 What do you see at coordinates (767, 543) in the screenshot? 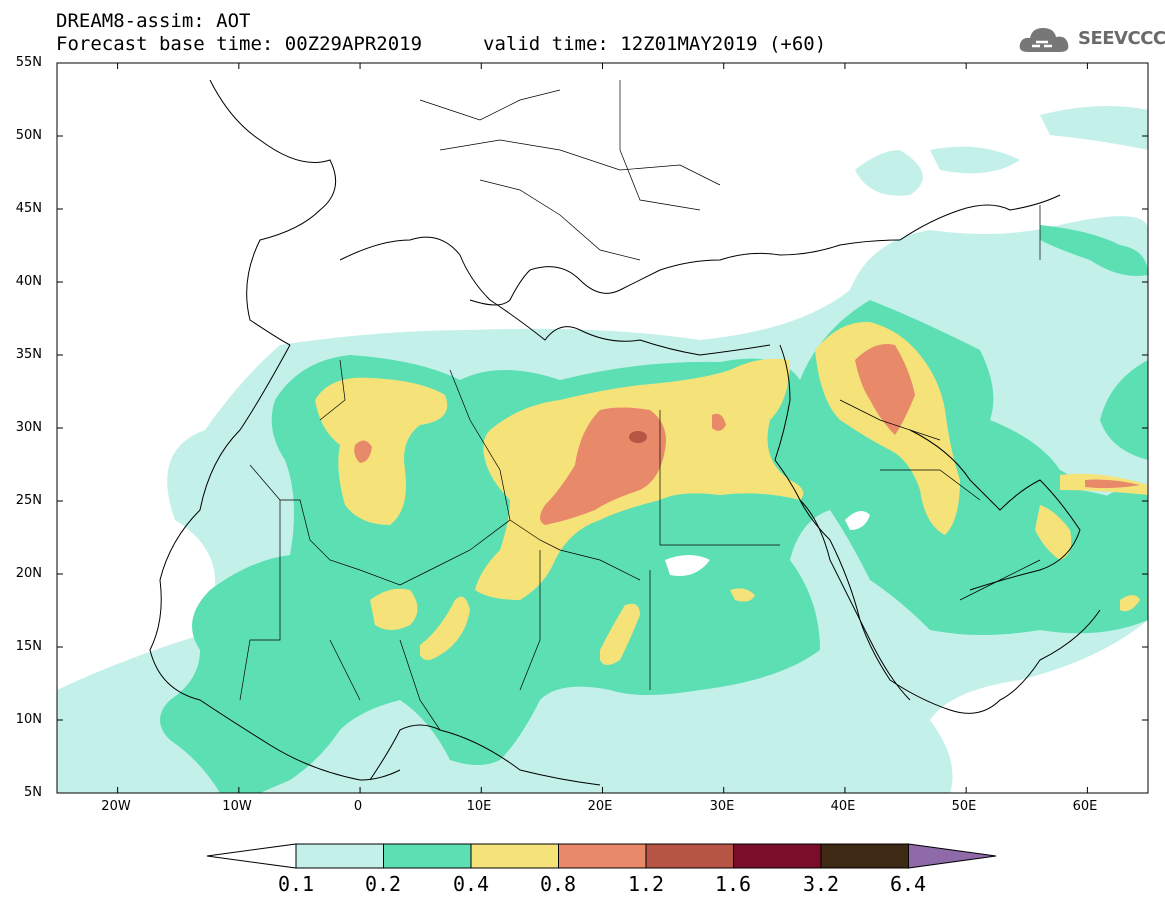
I see `clear-areas` at bounding box center [767, 543].